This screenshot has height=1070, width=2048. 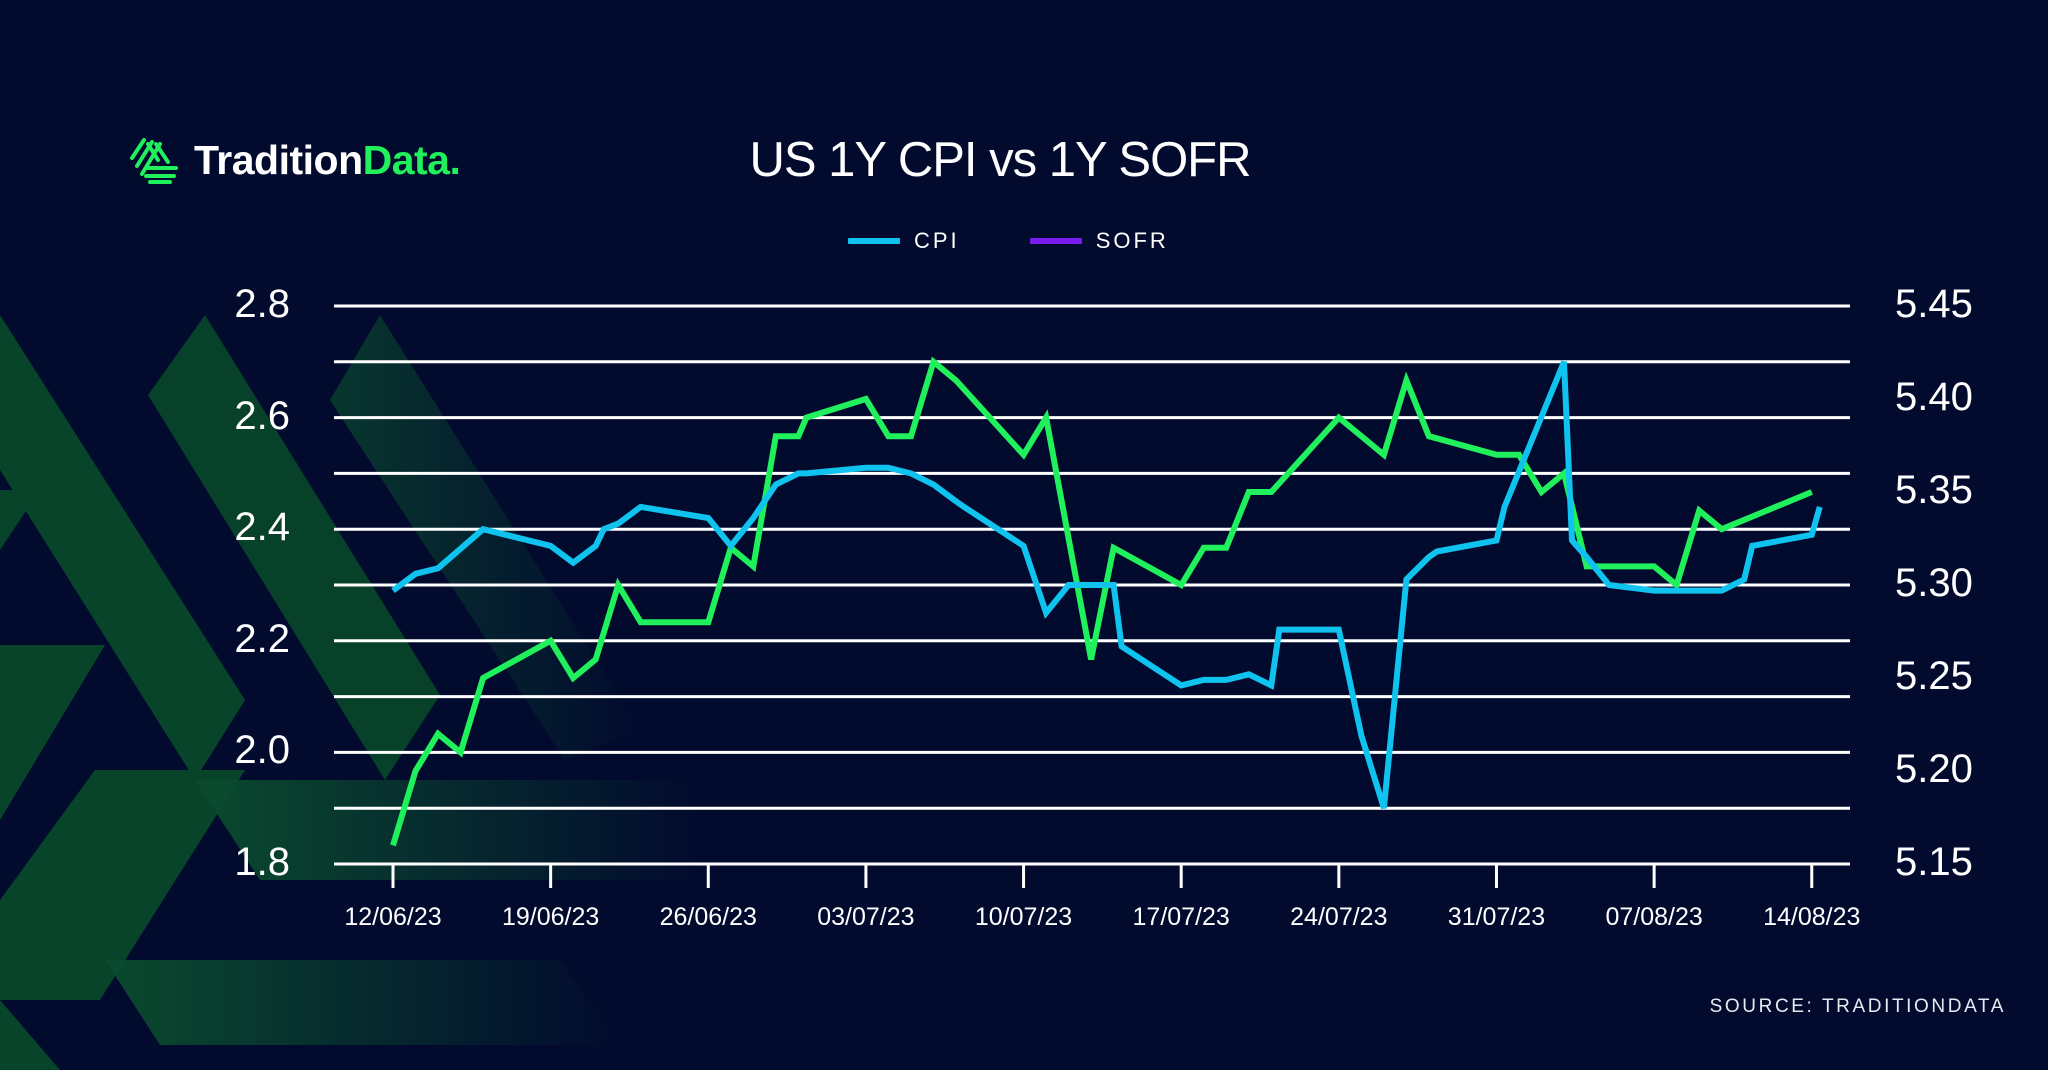 I want to click on brand-name: TraditionData., so click(x=327, y=160).